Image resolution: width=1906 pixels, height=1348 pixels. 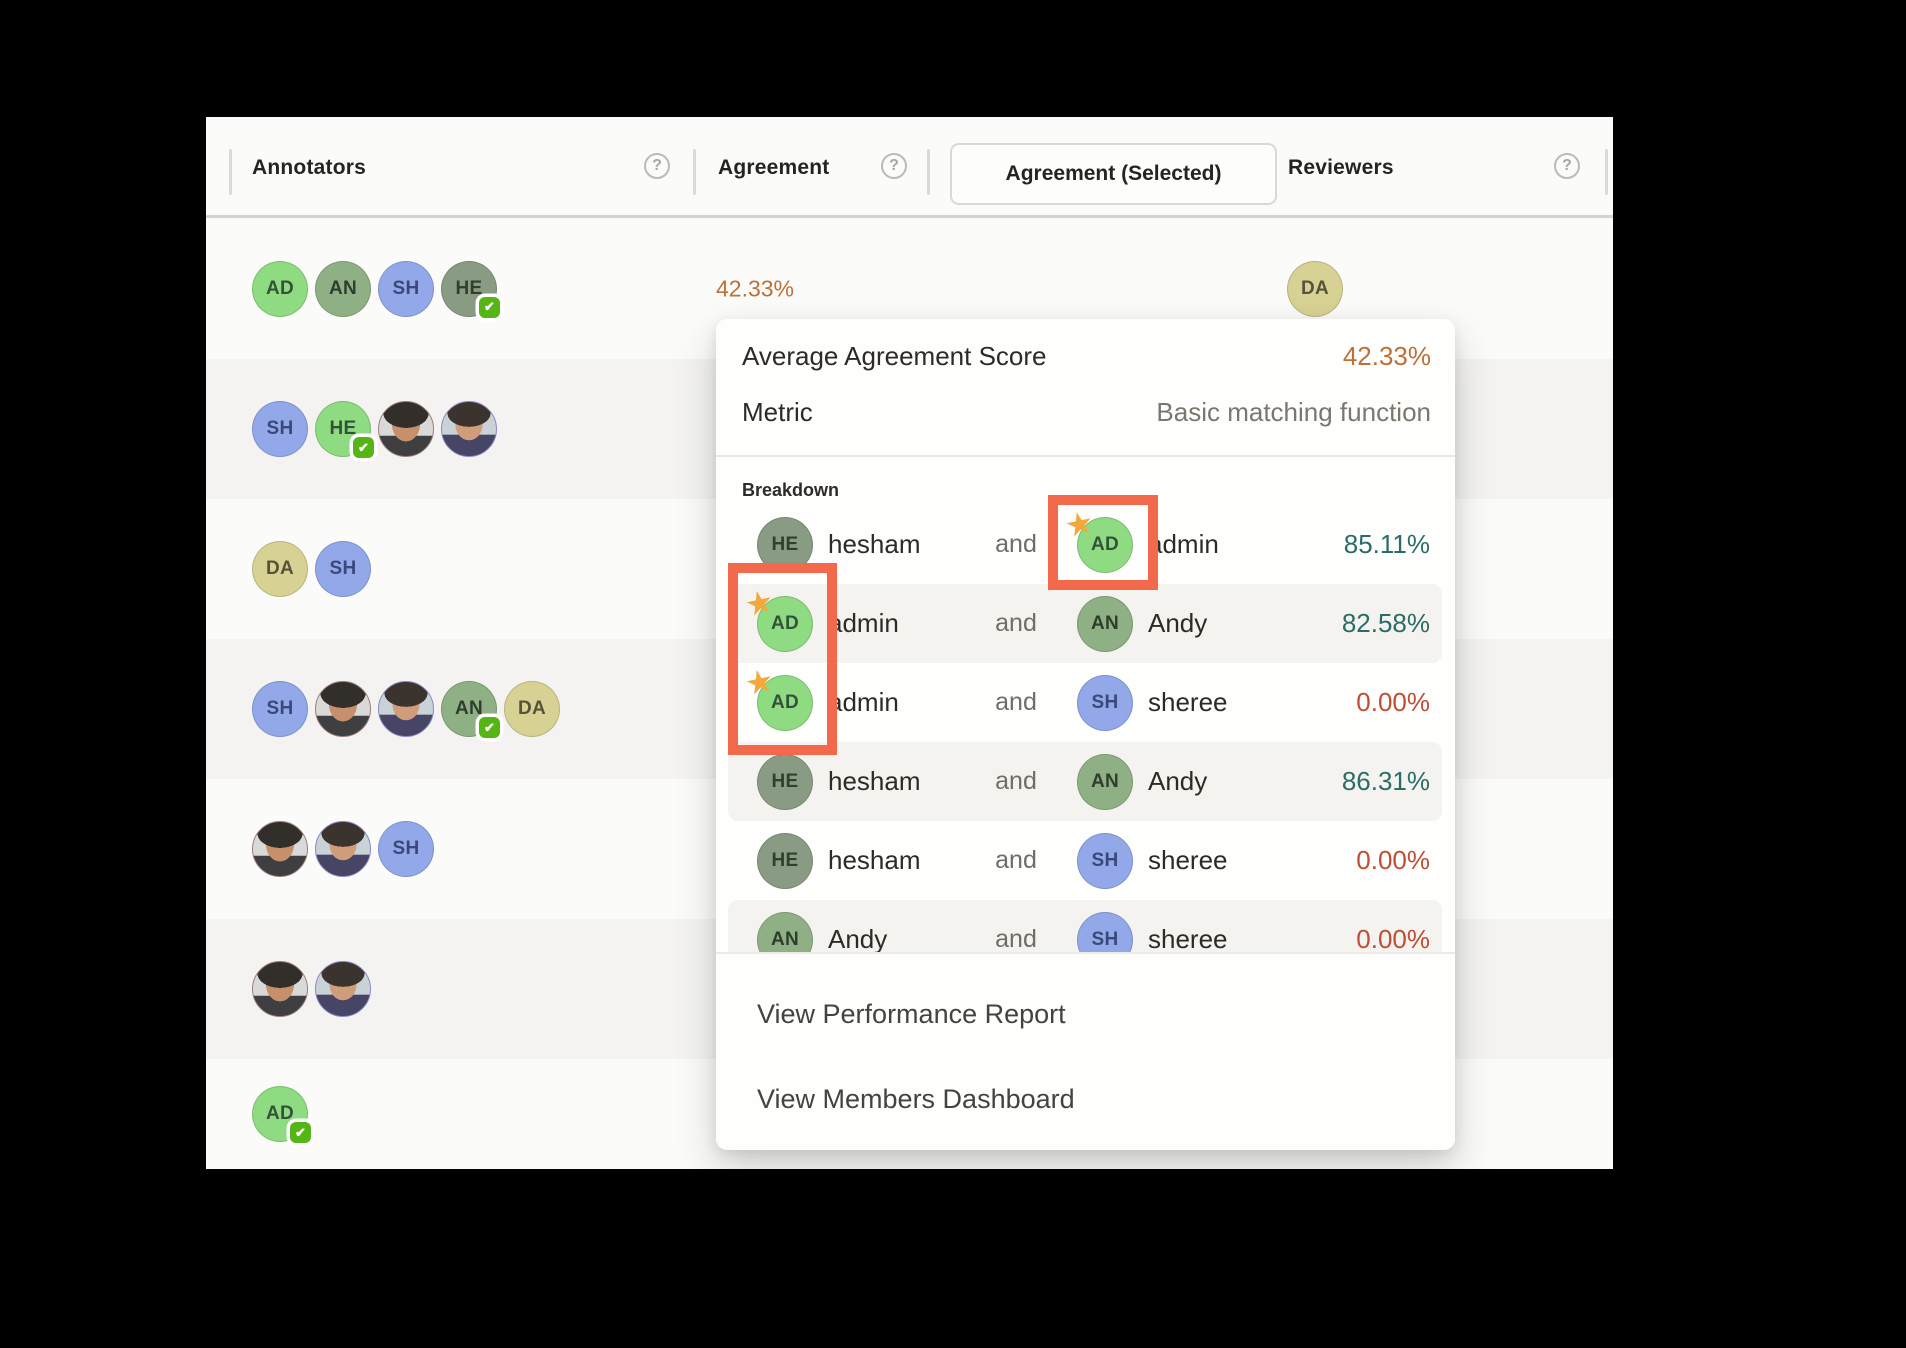 I want to click on view-performance-report-link: View Performance Report, so click(x=911, y=1013).